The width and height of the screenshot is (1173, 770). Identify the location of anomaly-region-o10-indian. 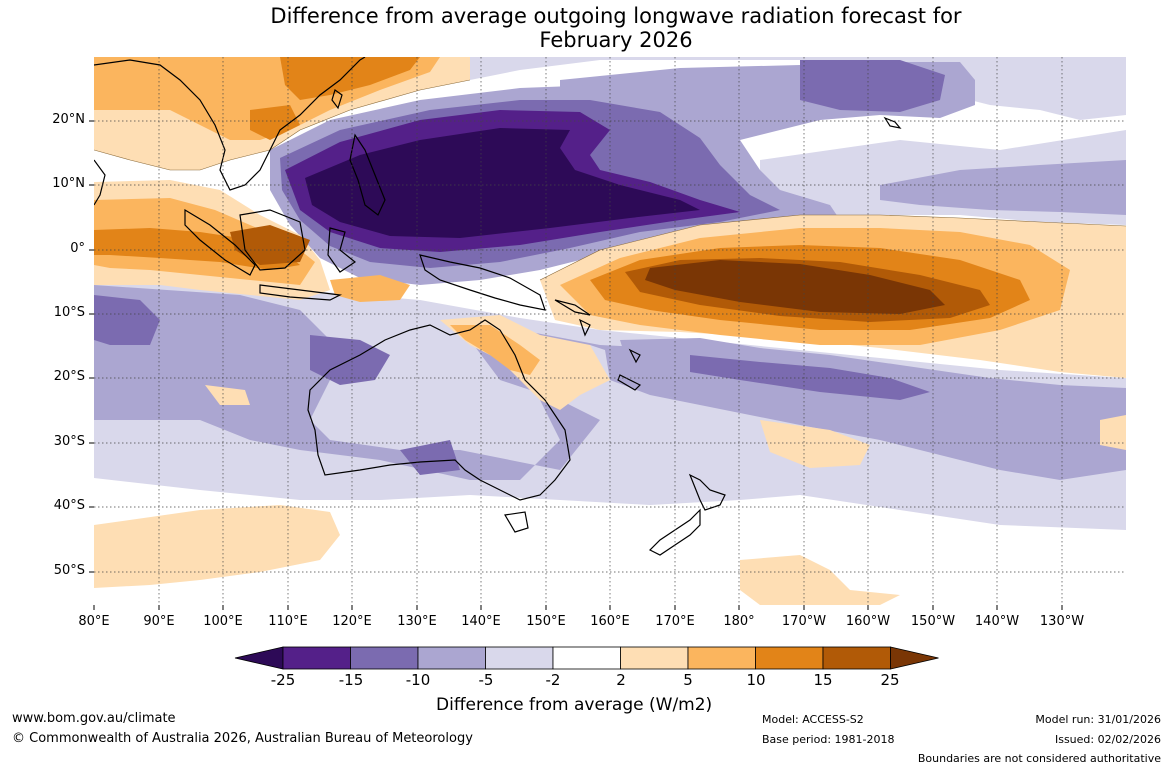
(197, 249).